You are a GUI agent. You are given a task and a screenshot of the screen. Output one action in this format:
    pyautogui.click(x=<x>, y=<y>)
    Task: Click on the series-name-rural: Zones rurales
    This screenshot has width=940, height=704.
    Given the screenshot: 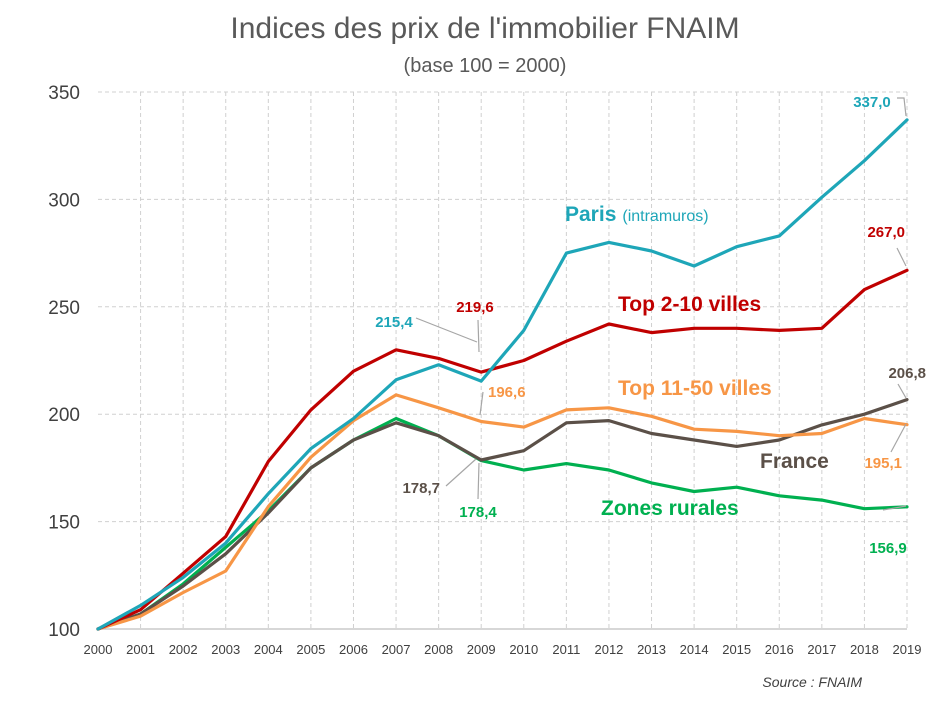 What is the action you would take?
    pyautogui.click(x=670, y=508)
    